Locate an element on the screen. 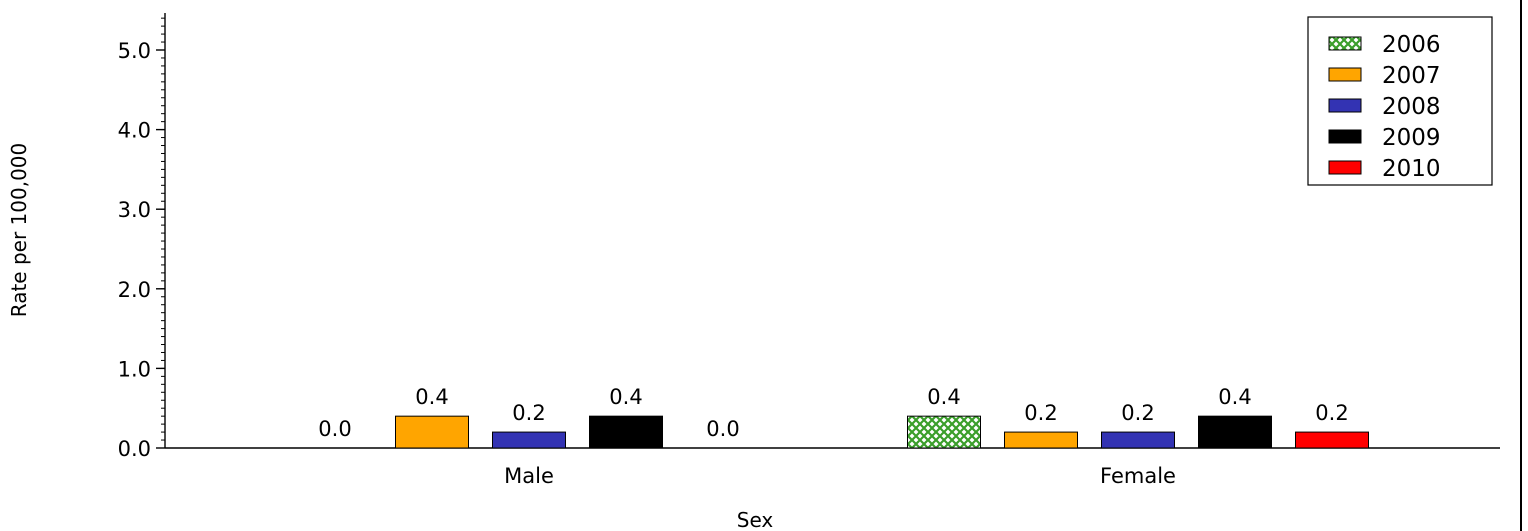 The image size is (1528, 531). bar-2009-male is located at coordinates (626, 432).